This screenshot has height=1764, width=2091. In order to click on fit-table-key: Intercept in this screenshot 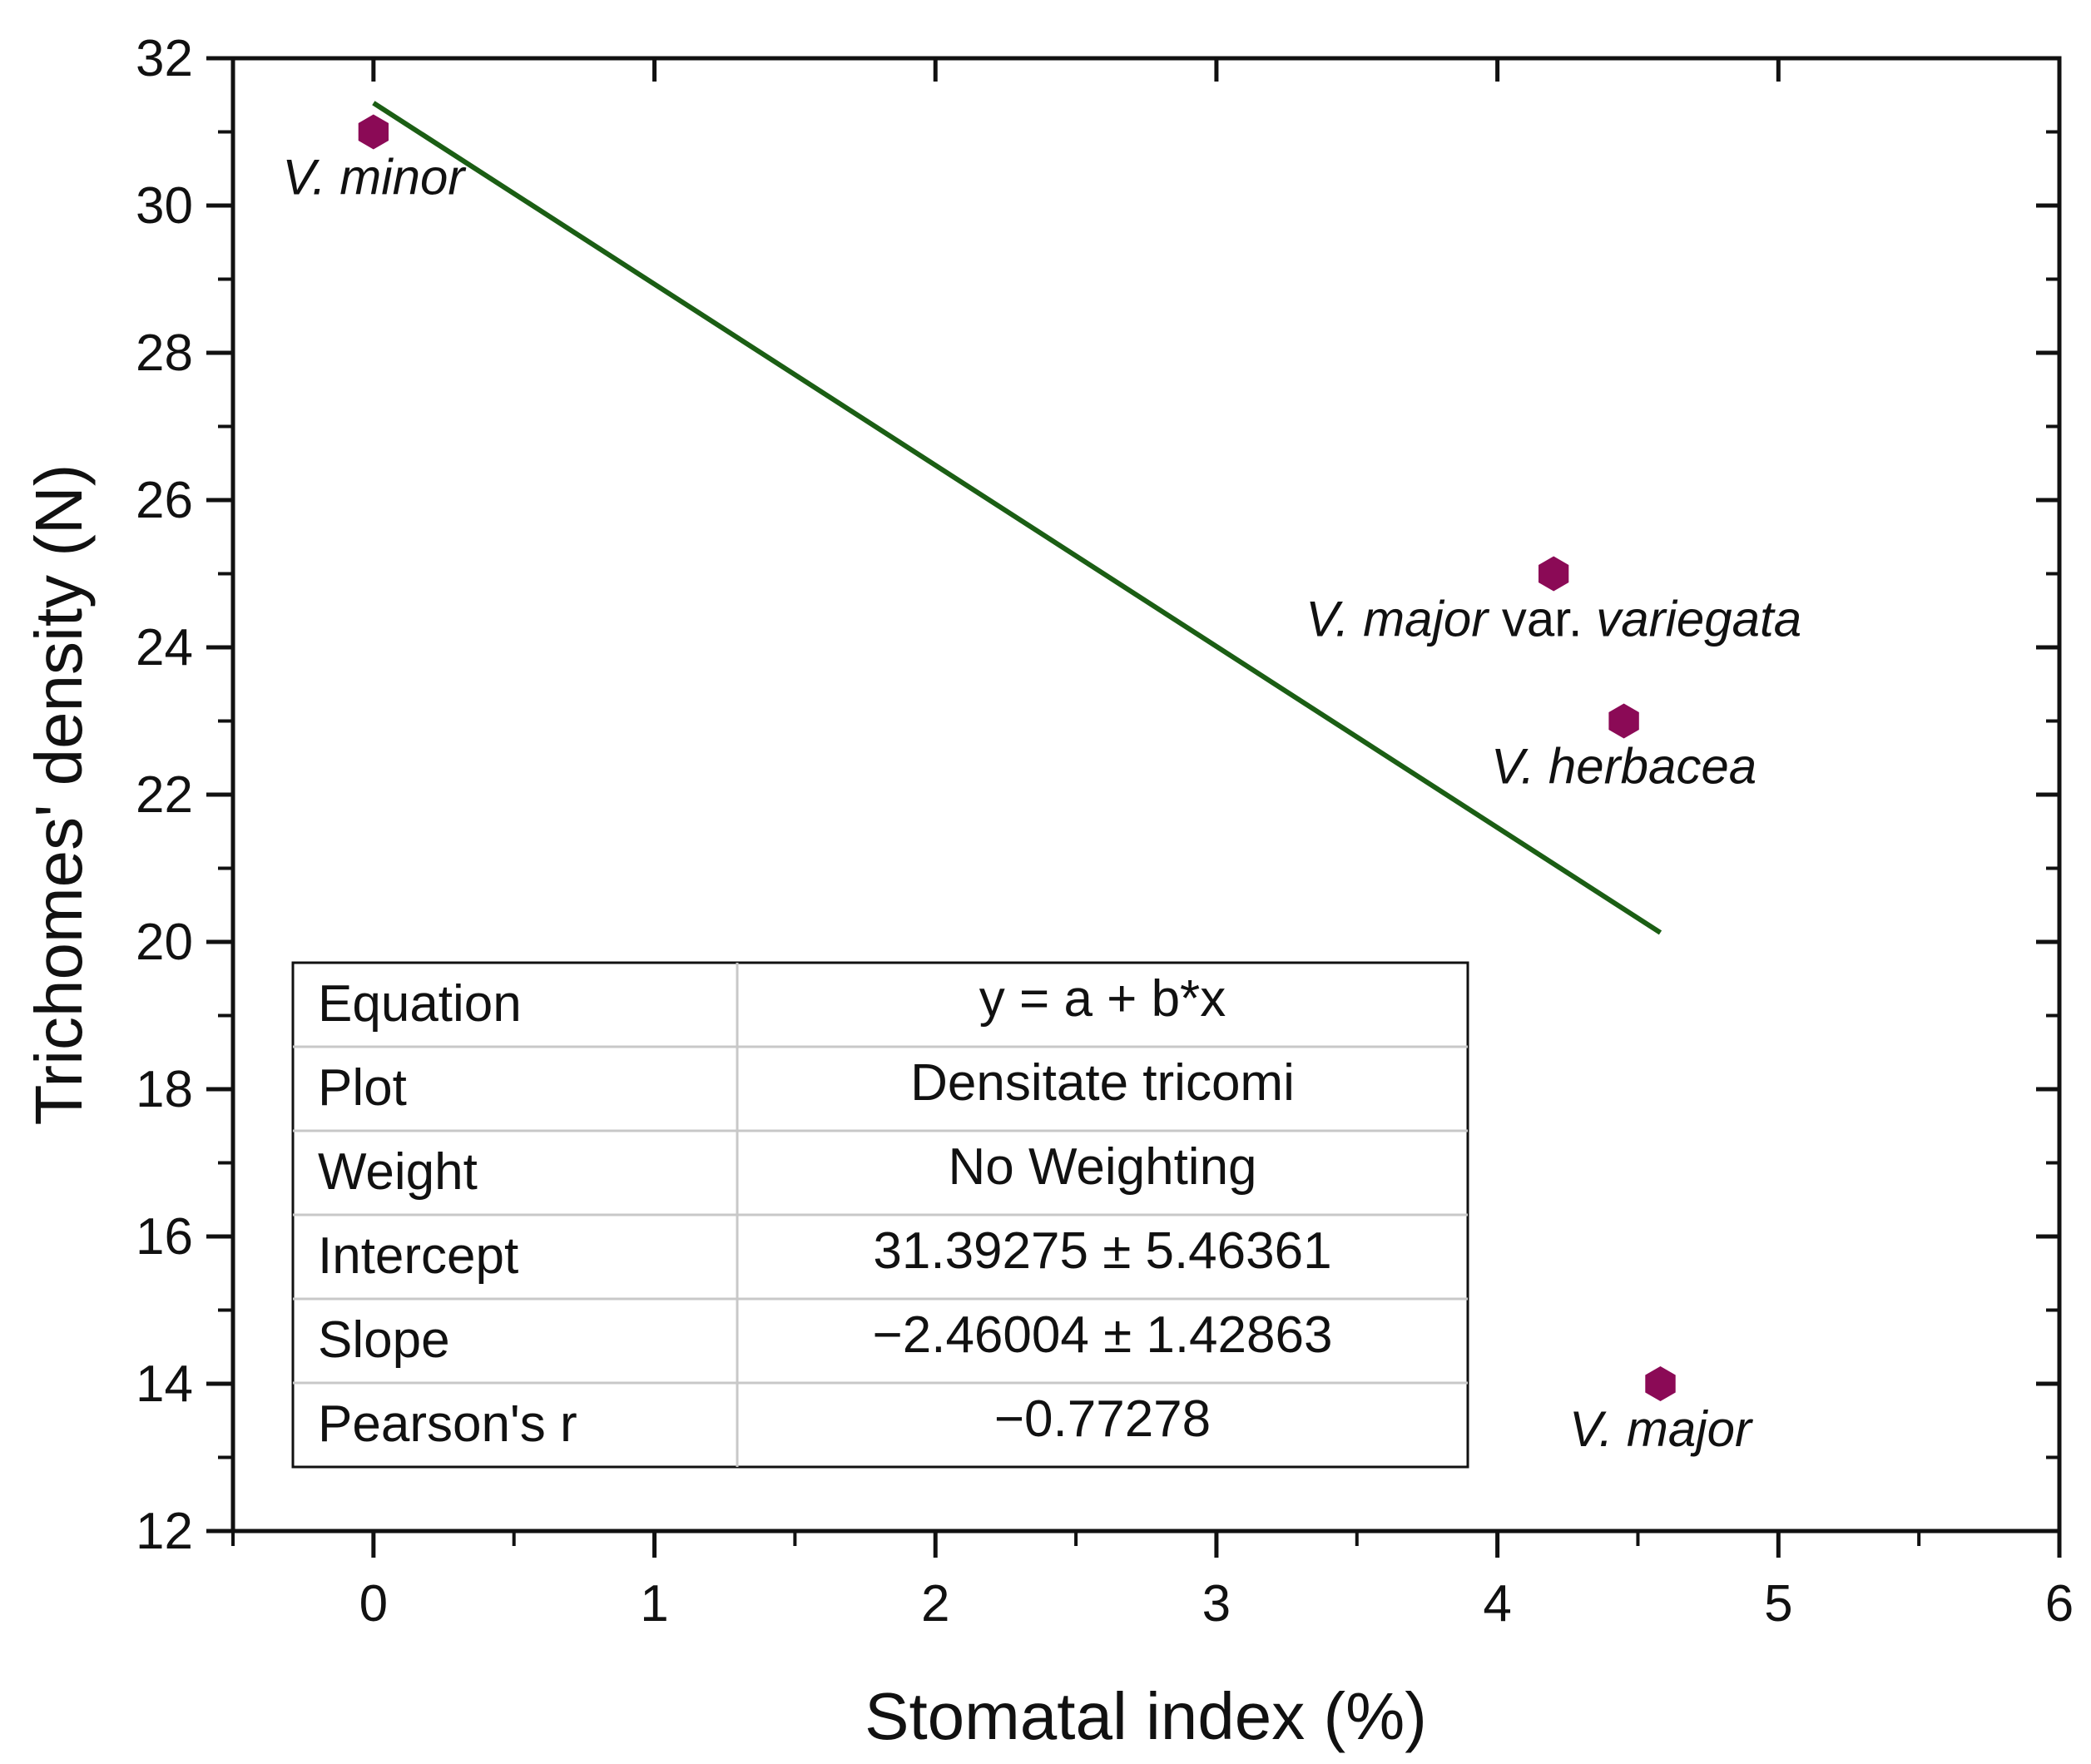, I will do `click(418, 1256)`.